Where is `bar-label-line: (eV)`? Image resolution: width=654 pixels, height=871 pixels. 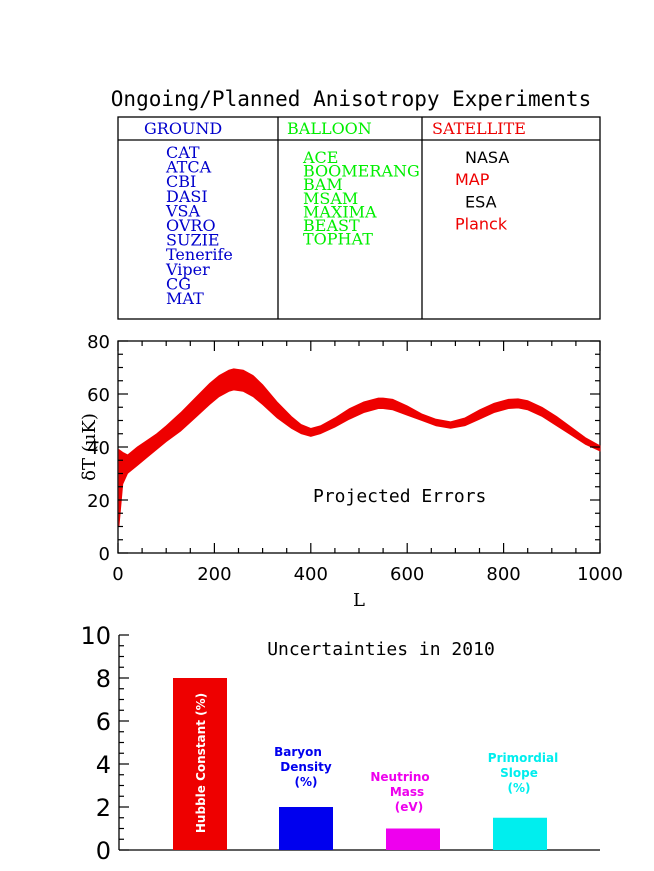
bar-label-line: (eV) is located at coordinates (409, 807).